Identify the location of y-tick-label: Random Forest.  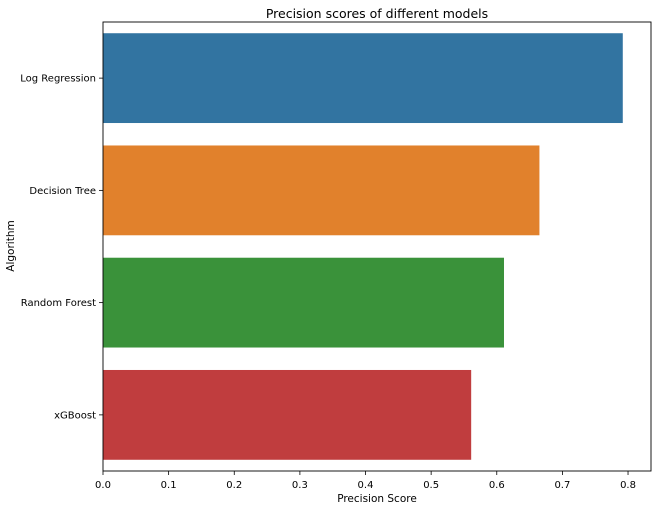
(58, 303).